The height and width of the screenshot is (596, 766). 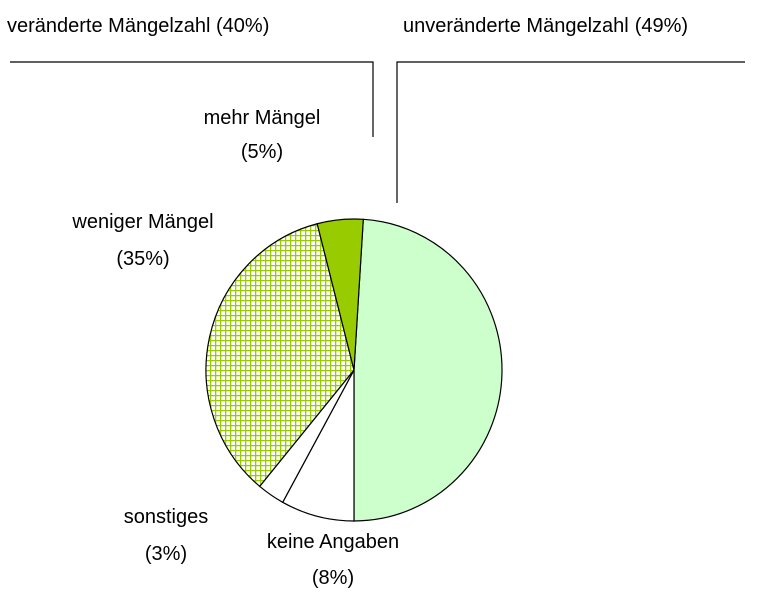 What do you see at coordinates (142, 259) in the screenshot?
I see `value-label: (35%)` at bounding box center [142, 259].